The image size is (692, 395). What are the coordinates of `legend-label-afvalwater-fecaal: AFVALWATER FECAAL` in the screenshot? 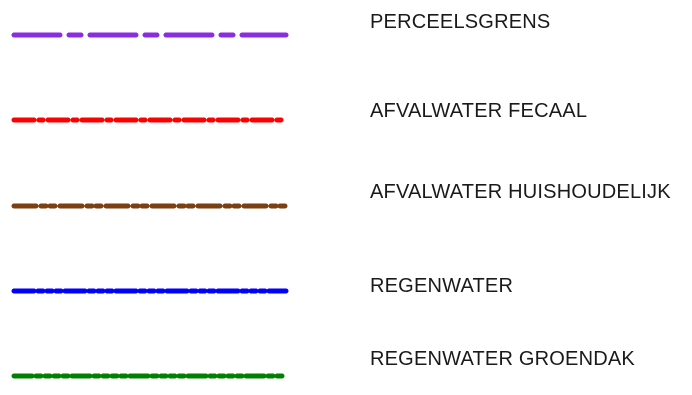 It's located at (479, 111).